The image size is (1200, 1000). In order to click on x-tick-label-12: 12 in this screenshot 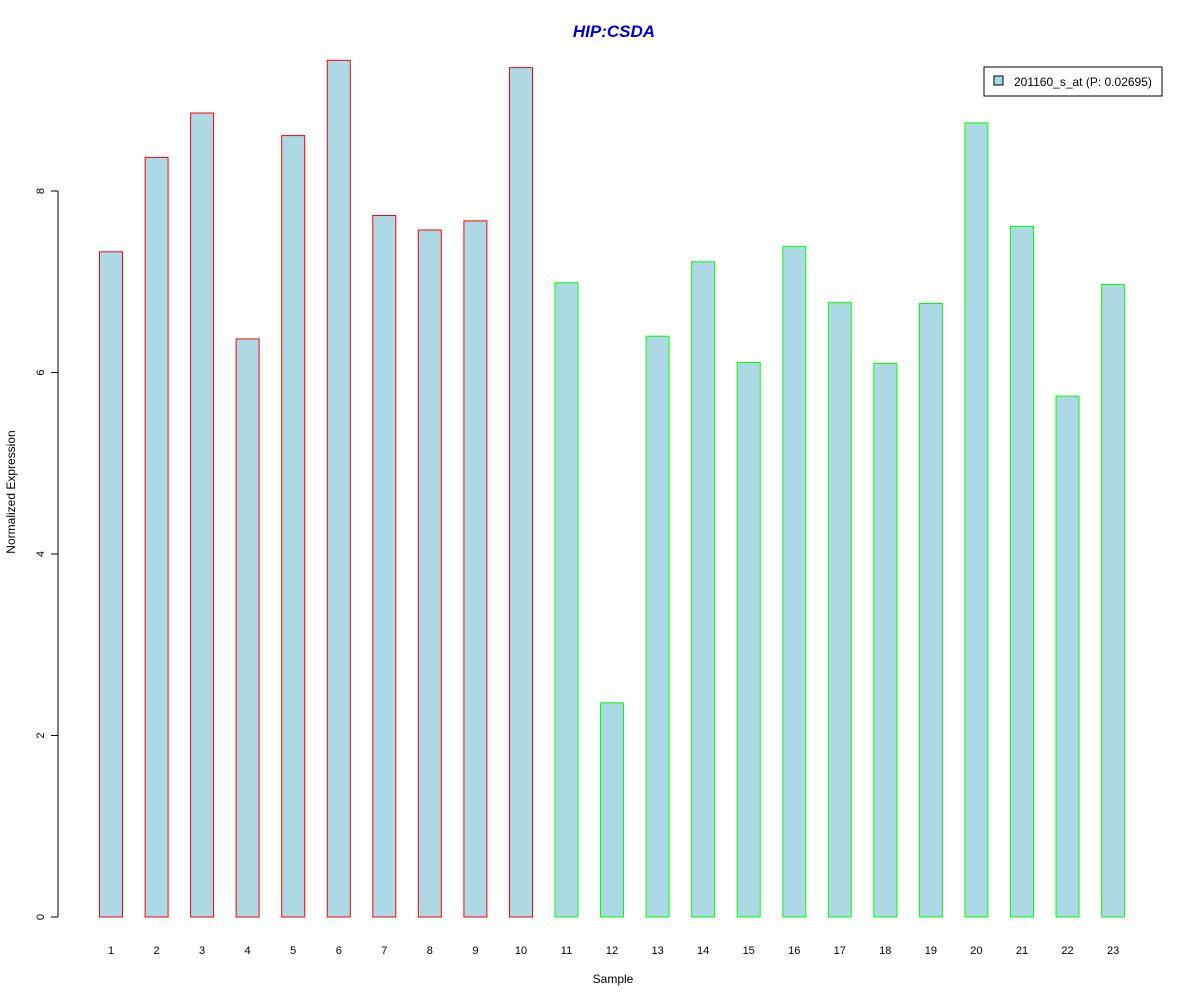, I will do `click(612, 951)`.